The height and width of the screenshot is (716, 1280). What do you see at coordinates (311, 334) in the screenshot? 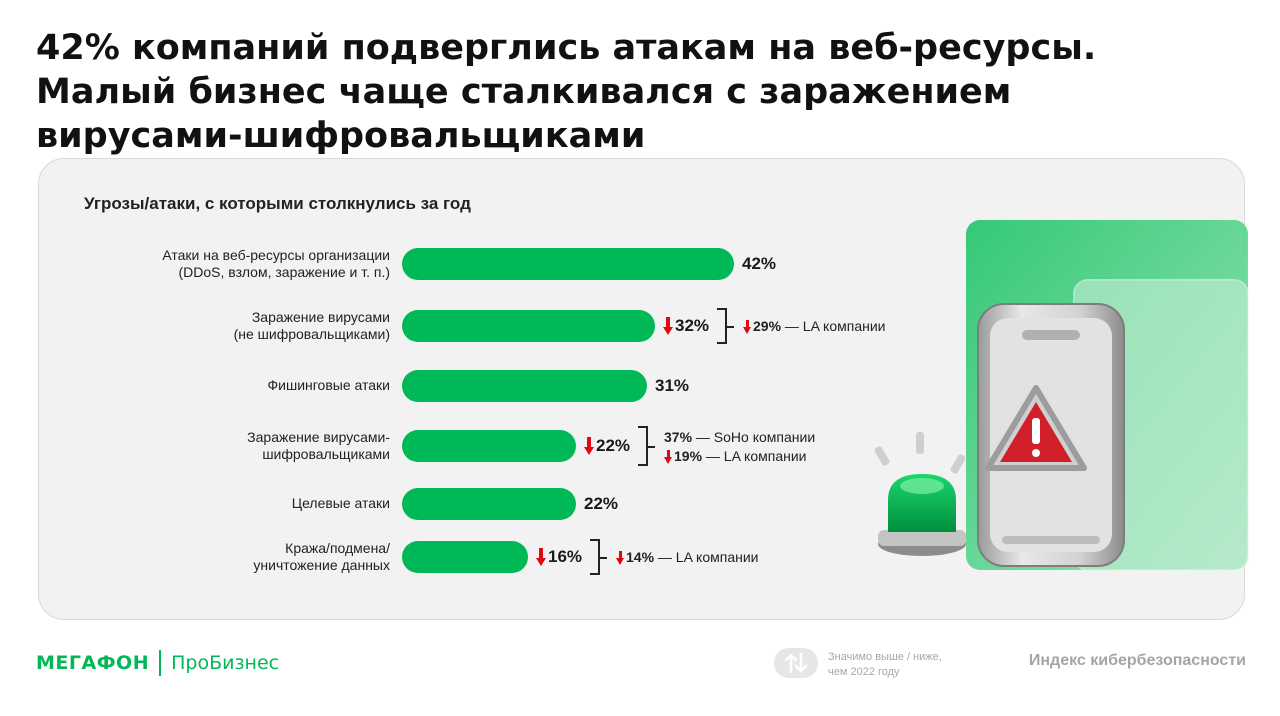
I see `row-label-line-2: (не шифровальщиками)` at bounding box center [311, 334].